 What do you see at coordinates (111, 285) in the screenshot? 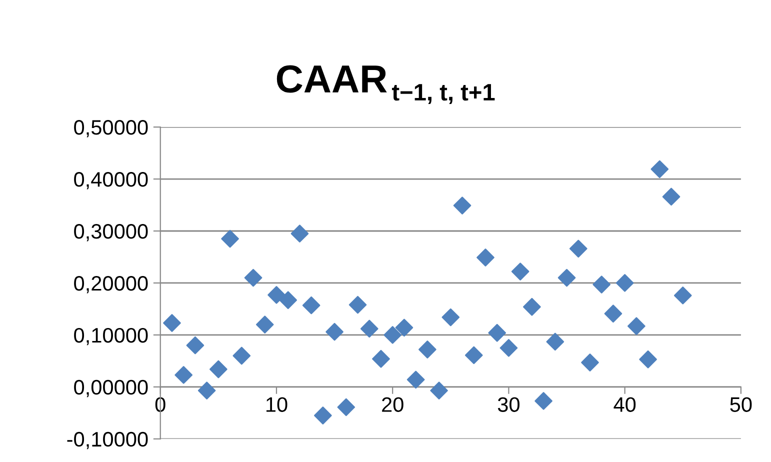
I see `y-tick-label: 0,20000` at bounding box center [111, 285].